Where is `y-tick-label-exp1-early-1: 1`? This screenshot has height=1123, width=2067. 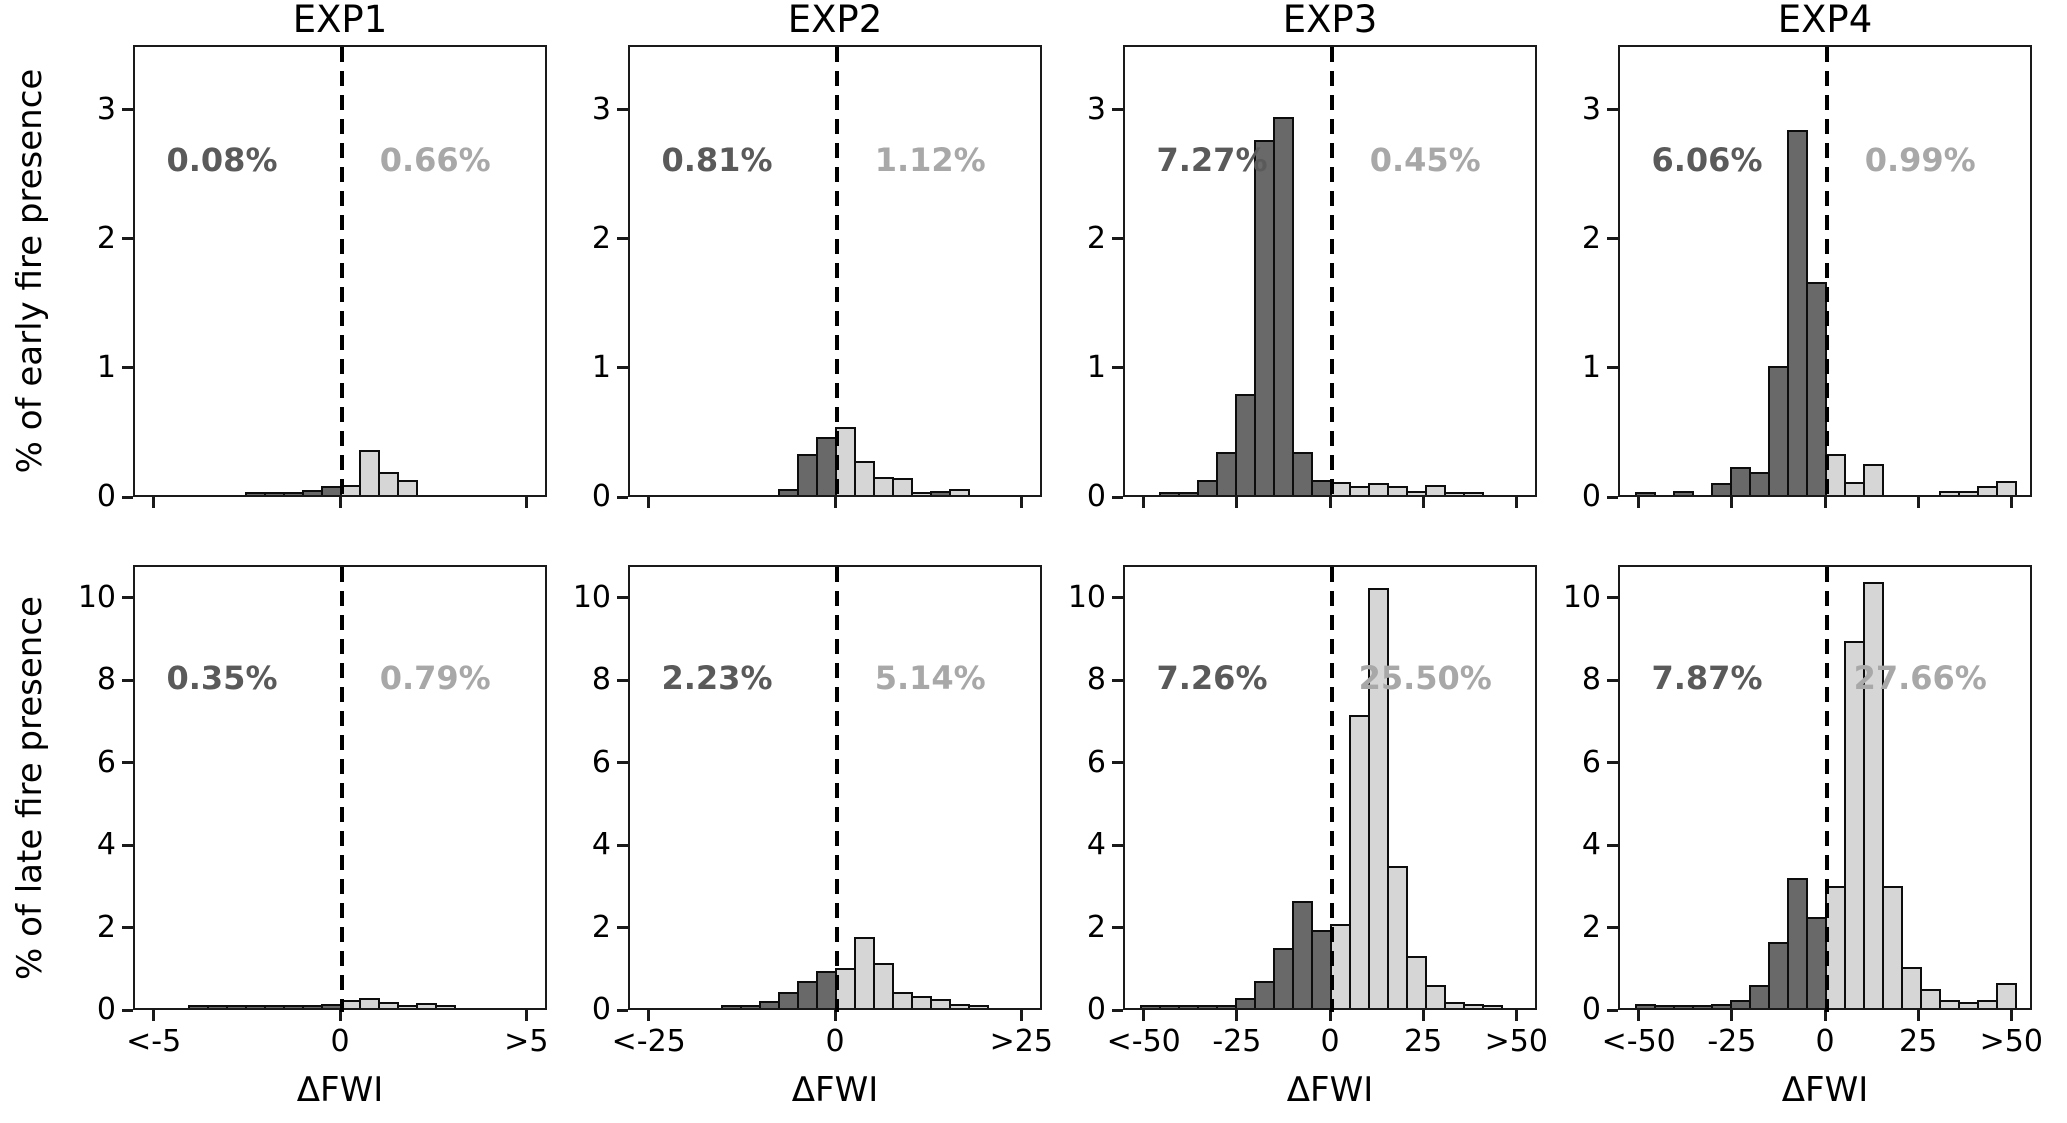
y-tick-label-exp1-early-1: 1 is located at coordinates (106, 367).